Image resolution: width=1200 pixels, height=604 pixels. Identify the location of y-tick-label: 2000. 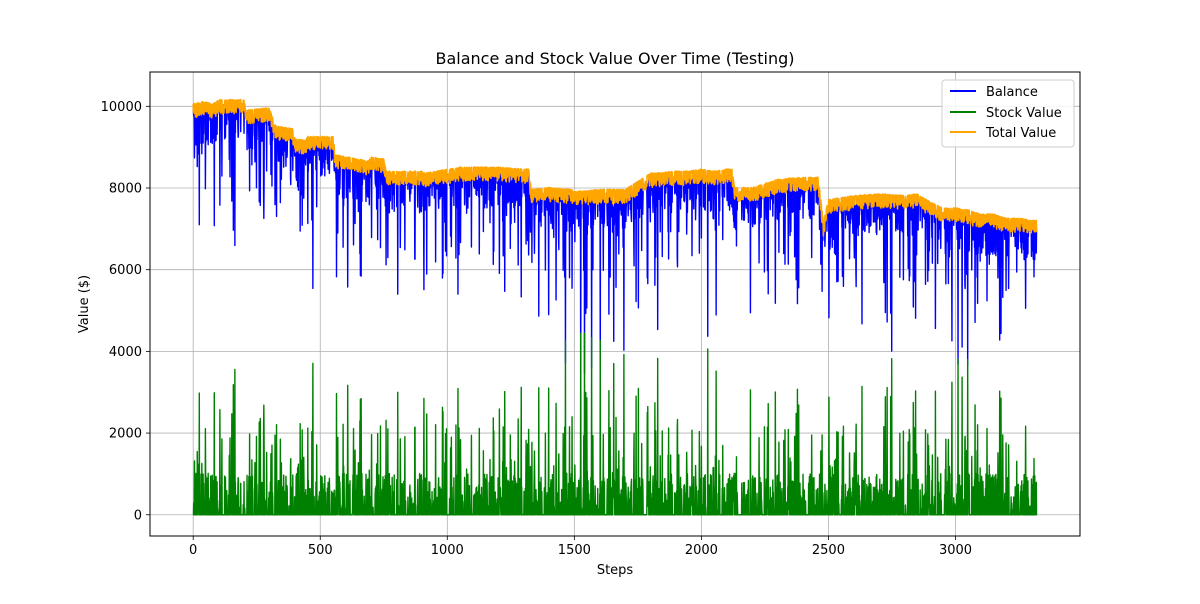
(125, 434).